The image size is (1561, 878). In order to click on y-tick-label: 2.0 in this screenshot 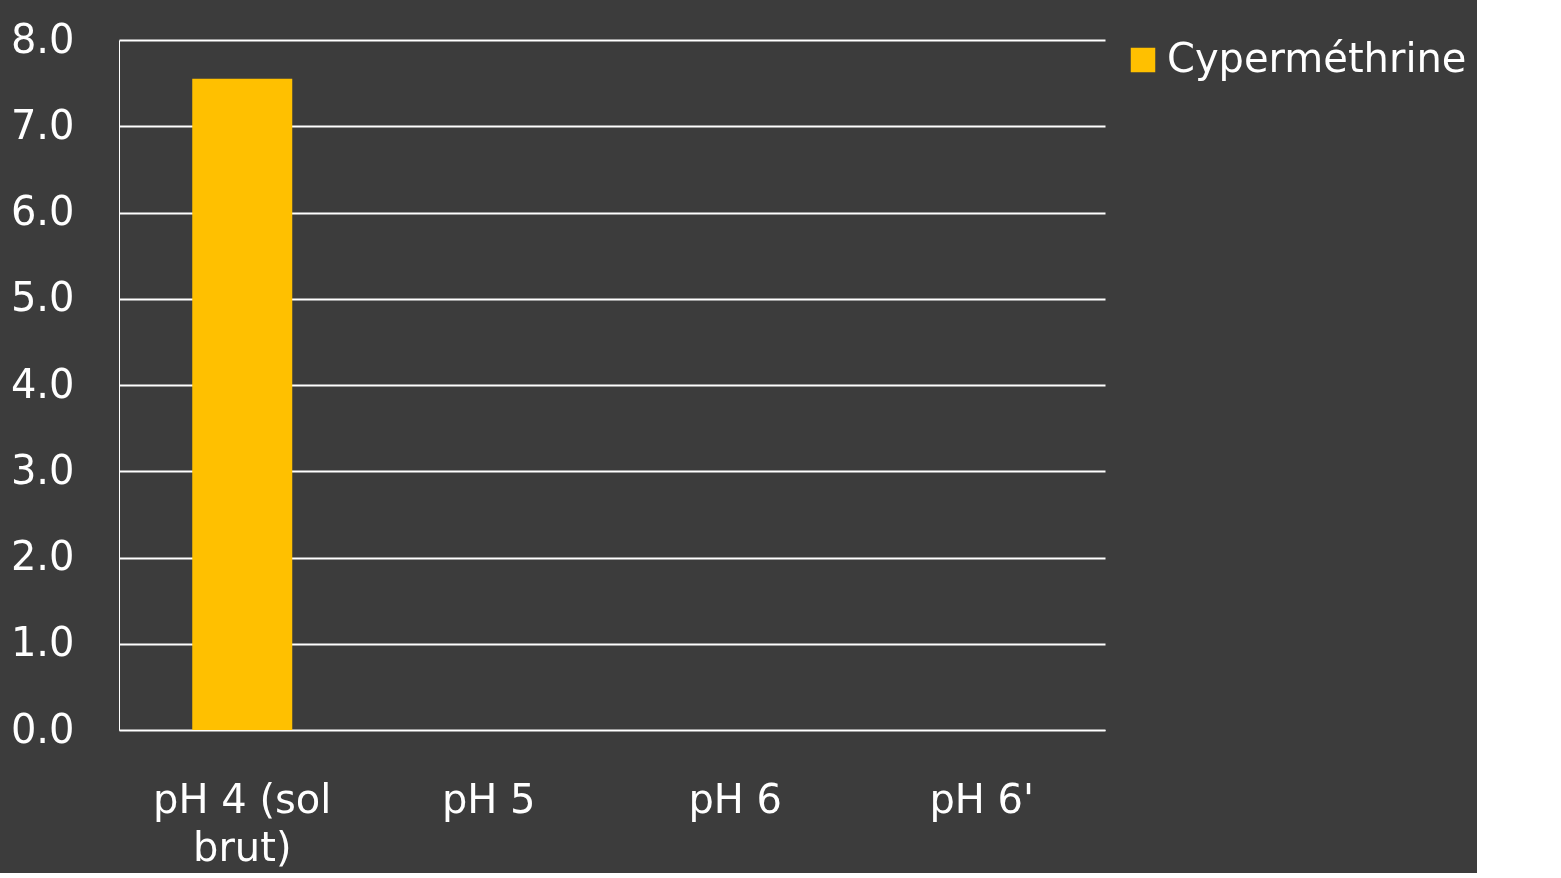, I will do `click(42, 556)`.